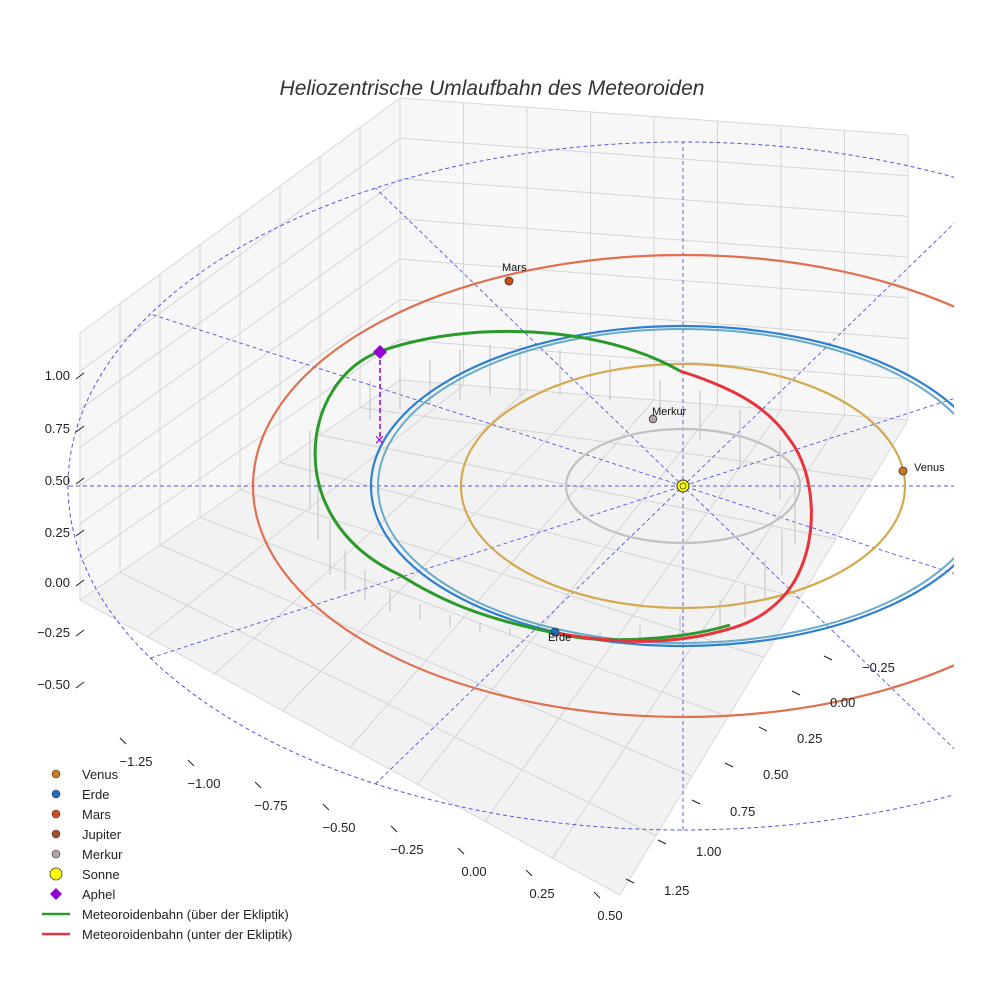 The image size is (984, 984). What do you see at coordinates (185, 914) in the screenshot?
I see `legend-label: Meteoroidenbahn (über der Ekliptik)` at bounding box center [185, 914].